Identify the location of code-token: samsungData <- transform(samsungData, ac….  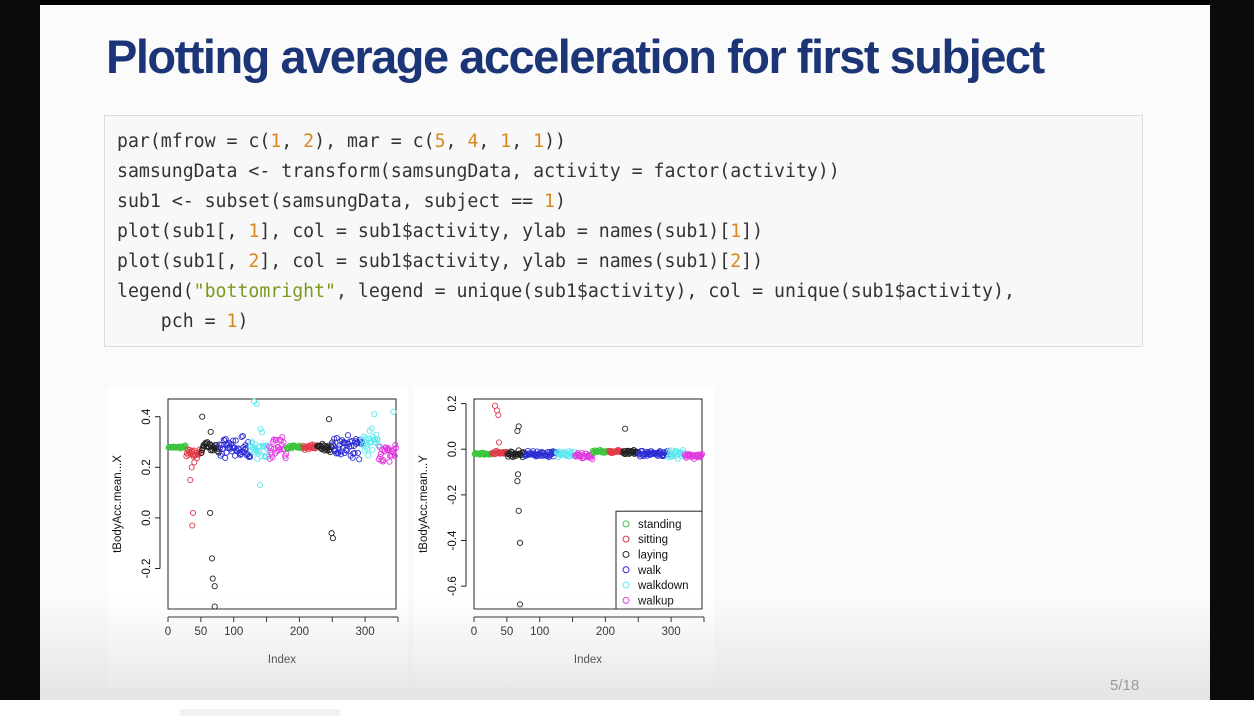
(478, 171).